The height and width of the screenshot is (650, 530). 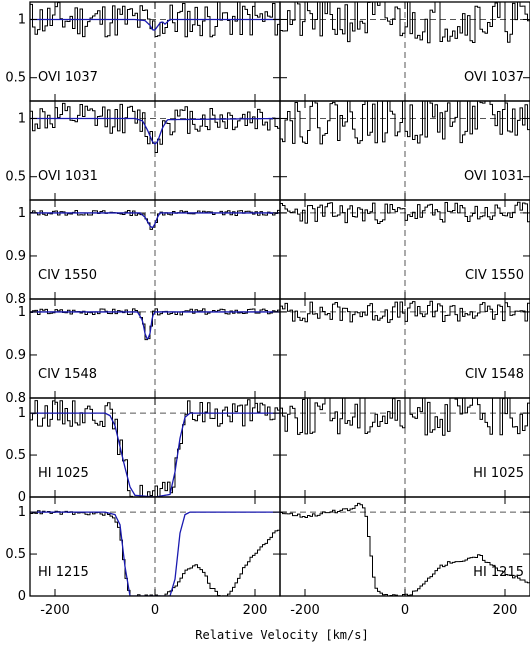 What do you see at coordinates (404, 546) in the screenshot?
I see `panel-6-right: HI 1215` at bounding box center [404, 546].